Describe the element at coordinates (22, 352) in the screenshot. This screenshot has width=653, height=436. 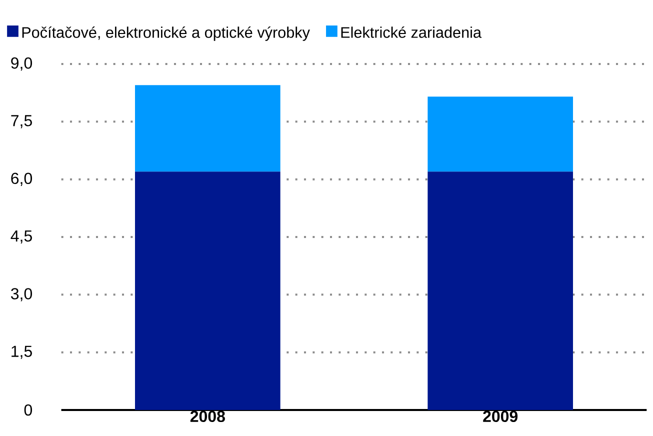
I see `y-tick-label: 1,5` at that location.